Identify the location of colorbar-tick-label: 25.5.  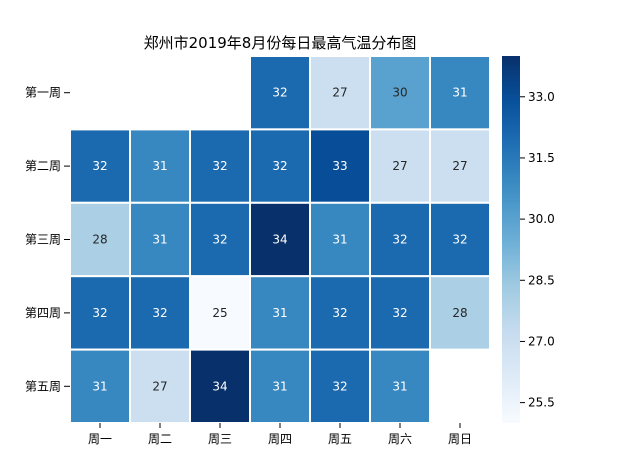
(541, 403).